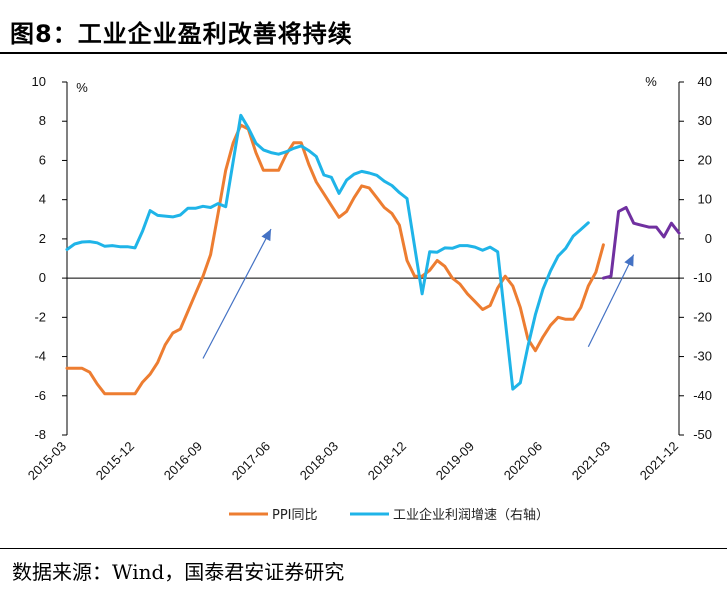  What do you see at coordinates (39, 81) in the screenshot?
I see `left-tick-label: 10` at bounding box center [39, 81].